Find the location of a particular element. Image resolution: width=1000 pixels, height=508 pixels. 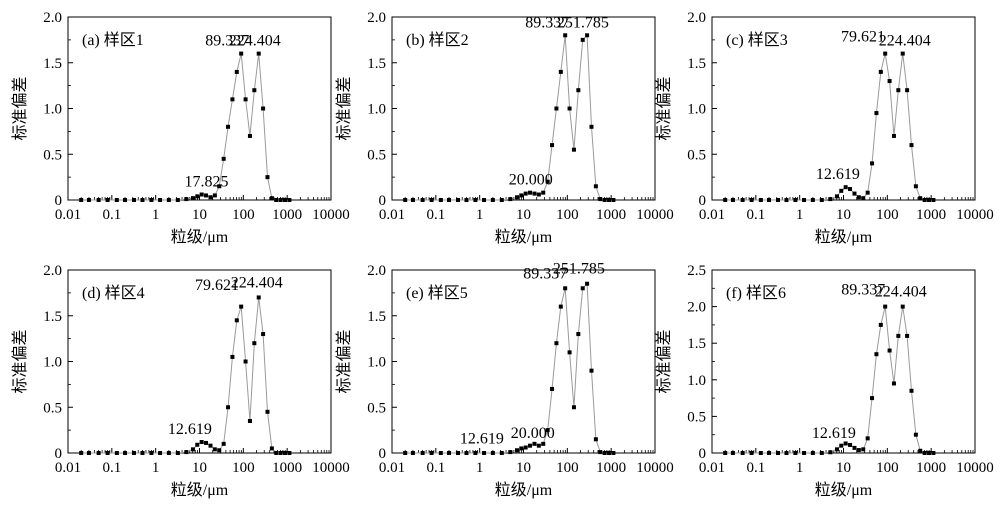

x-tick-label: 1 is located at coordinates (480, 468).